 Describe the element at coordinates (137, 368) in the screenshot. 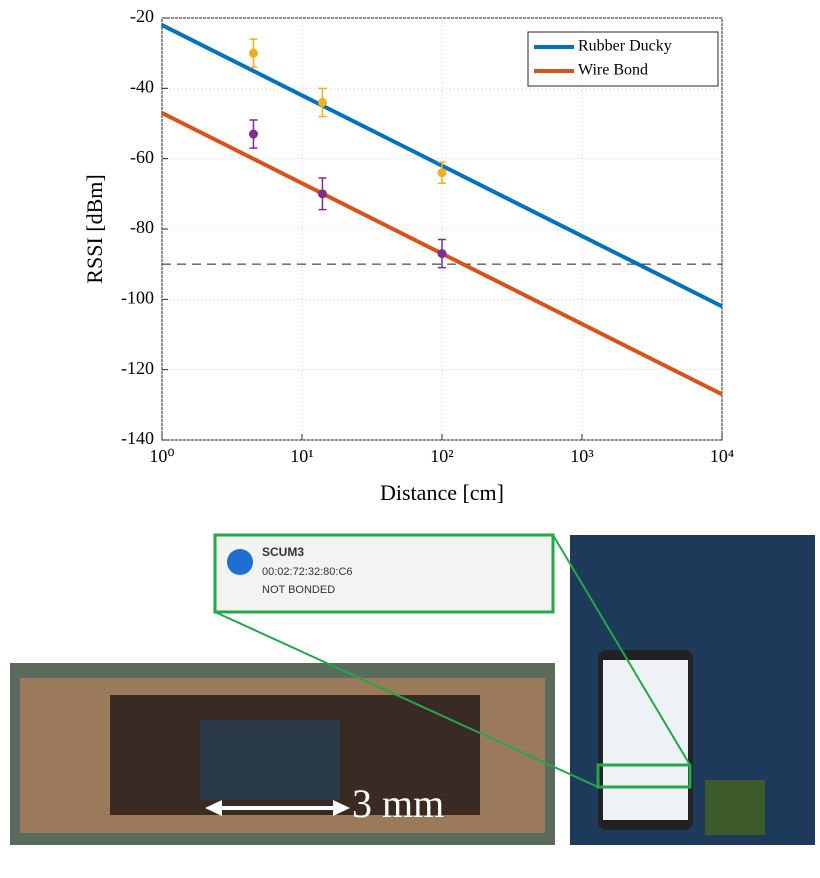

I see `y-tick-label: -120` at that location.